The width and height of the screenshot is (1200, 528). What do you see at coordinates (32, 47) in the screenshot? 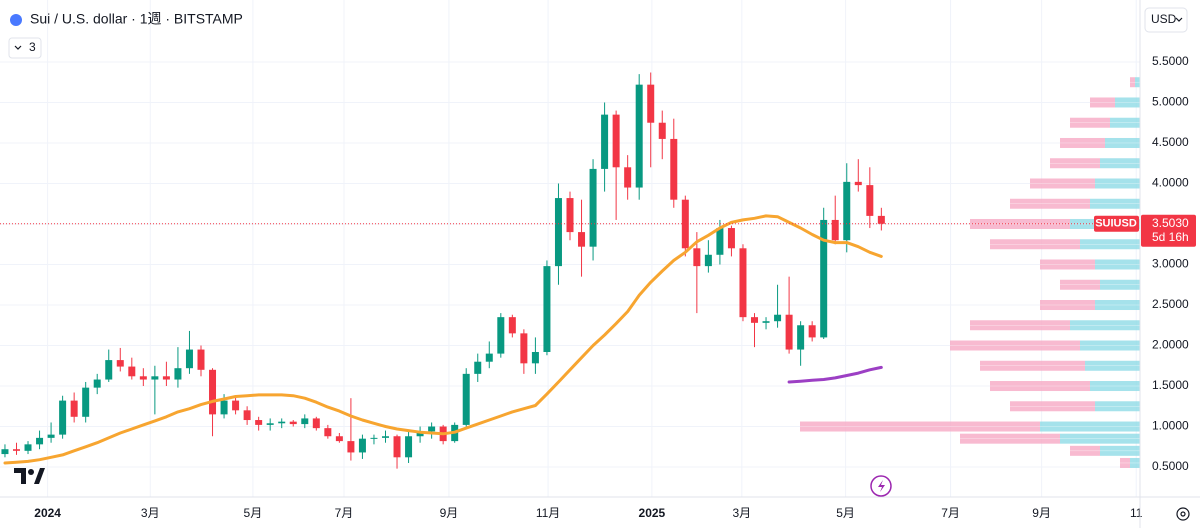
I see `indicator-count: 3` at bounding box center [32, 47].